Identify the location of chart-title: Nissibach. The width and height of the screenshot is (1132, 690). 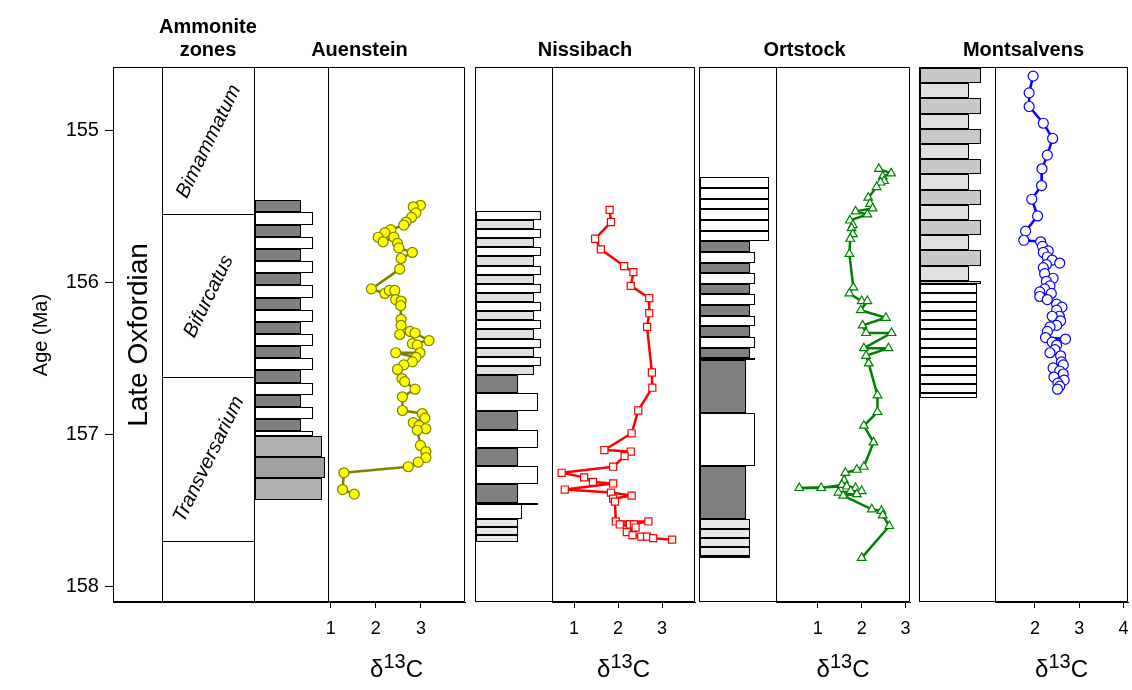
(585, 49).